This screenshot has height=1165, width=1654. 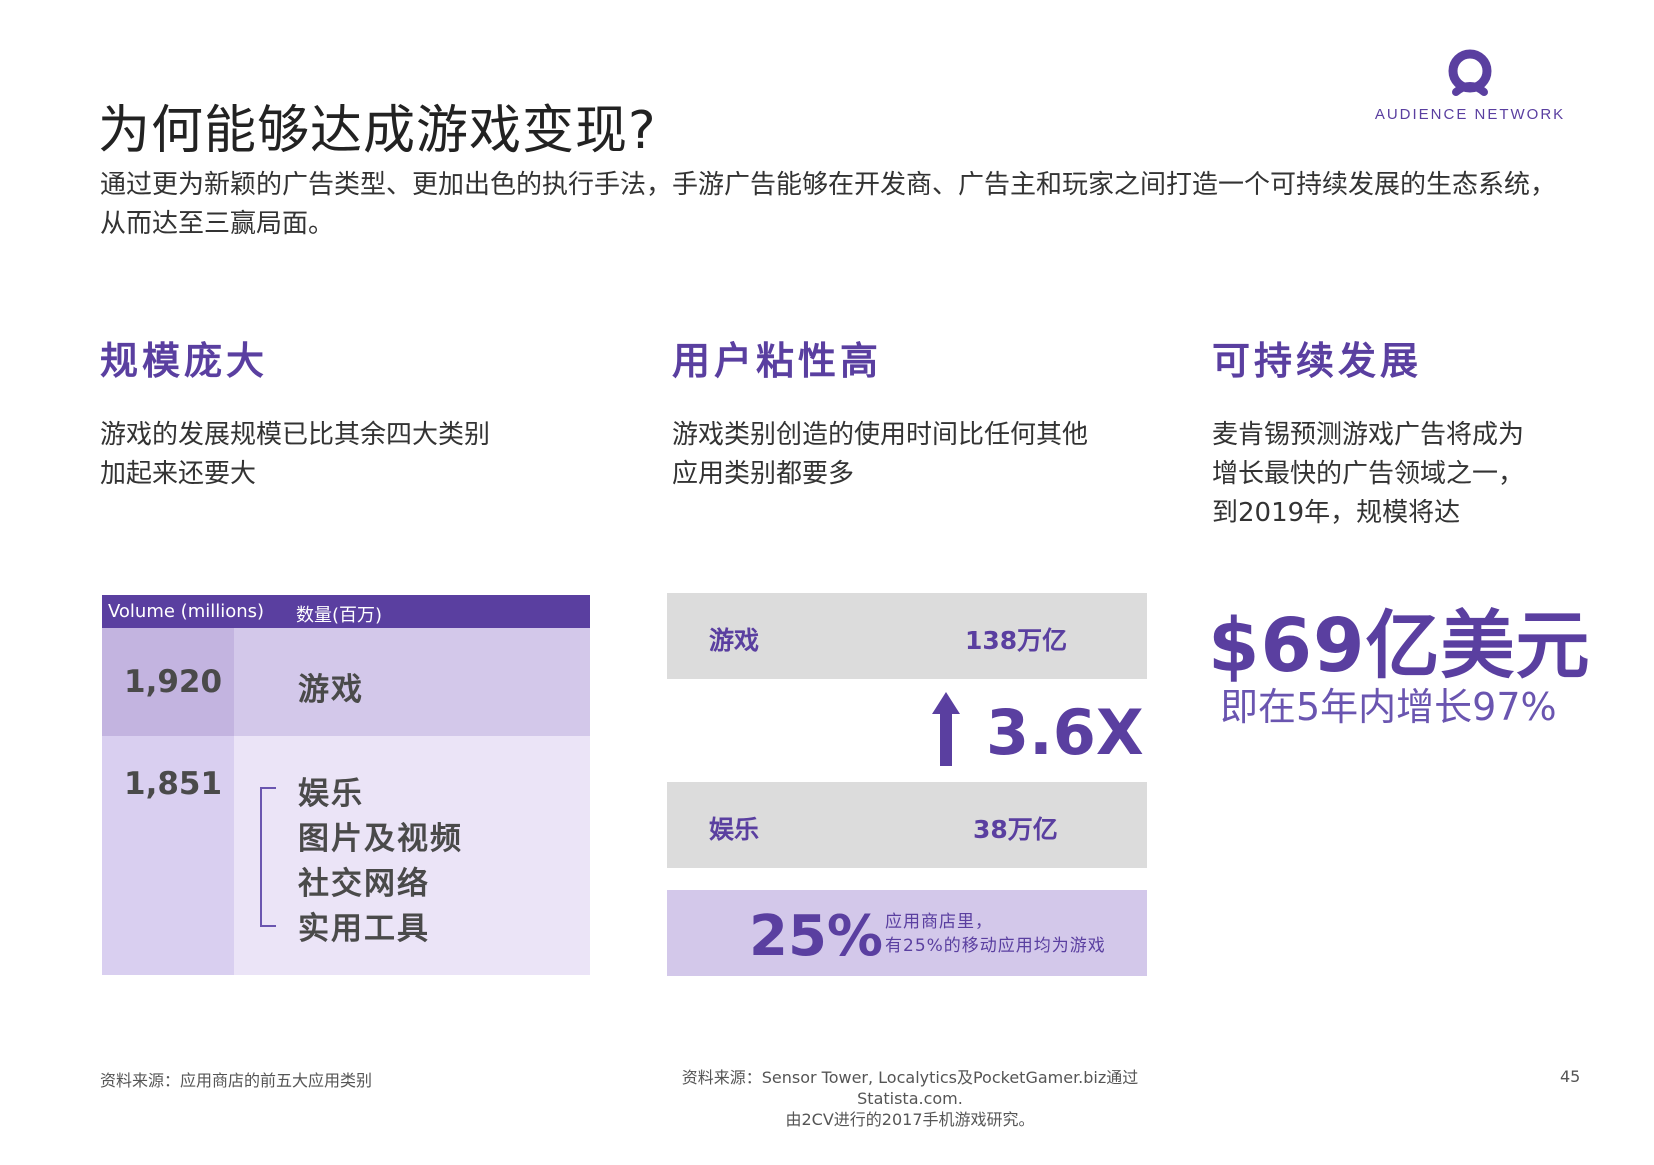 What do you see at coordinates (236, 1080) in the screenshot?
I see `source-left: 资料来源：应用商店的前五大应用类别` at bounding box center [236, 1080].